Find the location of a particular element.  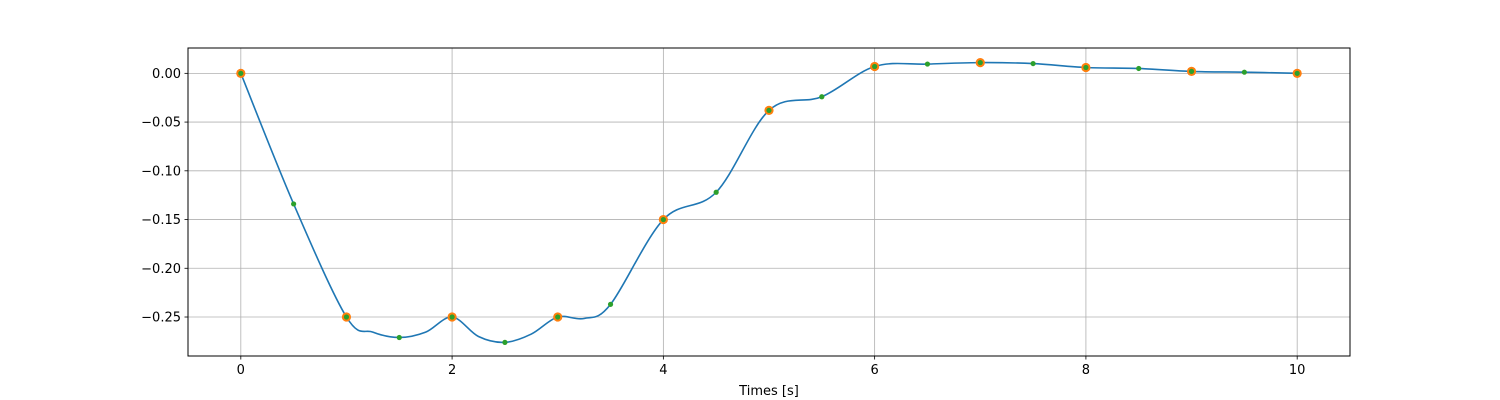

x-tick-label: 6 is located at coordinates (874, 370).